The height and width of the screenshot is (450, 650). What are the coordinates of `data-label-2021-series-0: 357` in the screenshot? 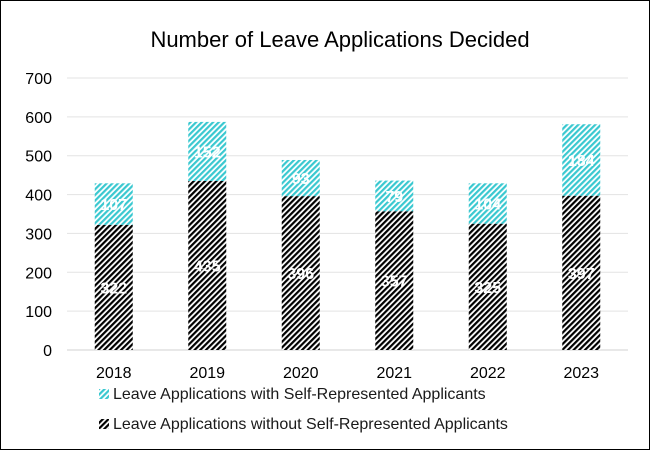 It's located at (394, 282).